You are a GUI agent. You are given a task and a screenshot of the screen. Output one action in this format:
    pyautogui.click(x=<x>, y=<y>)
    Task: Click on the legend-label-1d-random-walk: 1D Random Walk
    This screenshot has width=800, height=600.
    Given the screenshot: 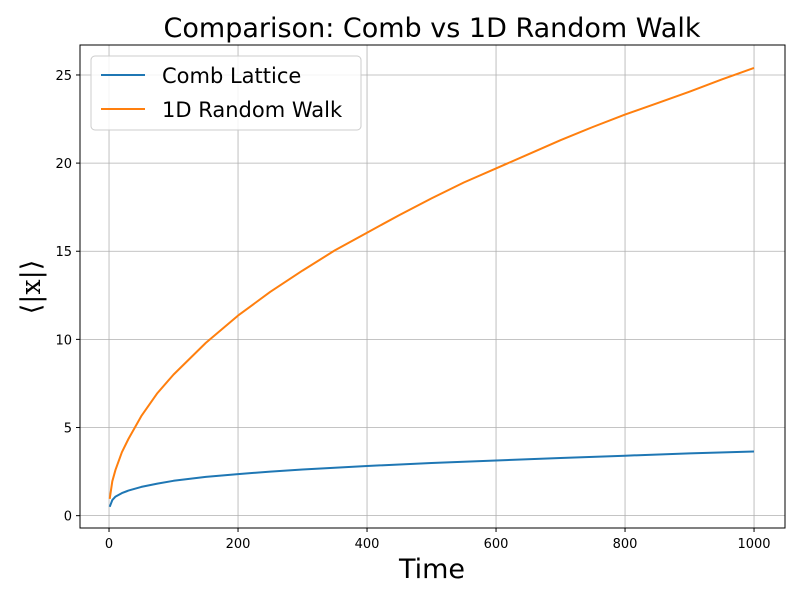 What is the action you would take?
    pyautogui.click(x=252, y=110)
    